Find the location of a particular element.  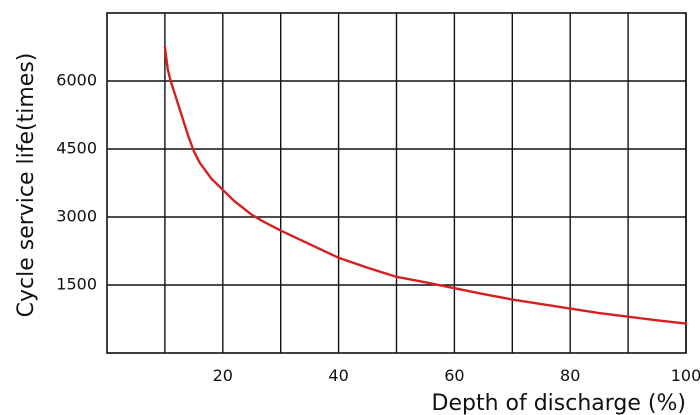

x-tick-label: 80 is located at coordinates (570, 375).